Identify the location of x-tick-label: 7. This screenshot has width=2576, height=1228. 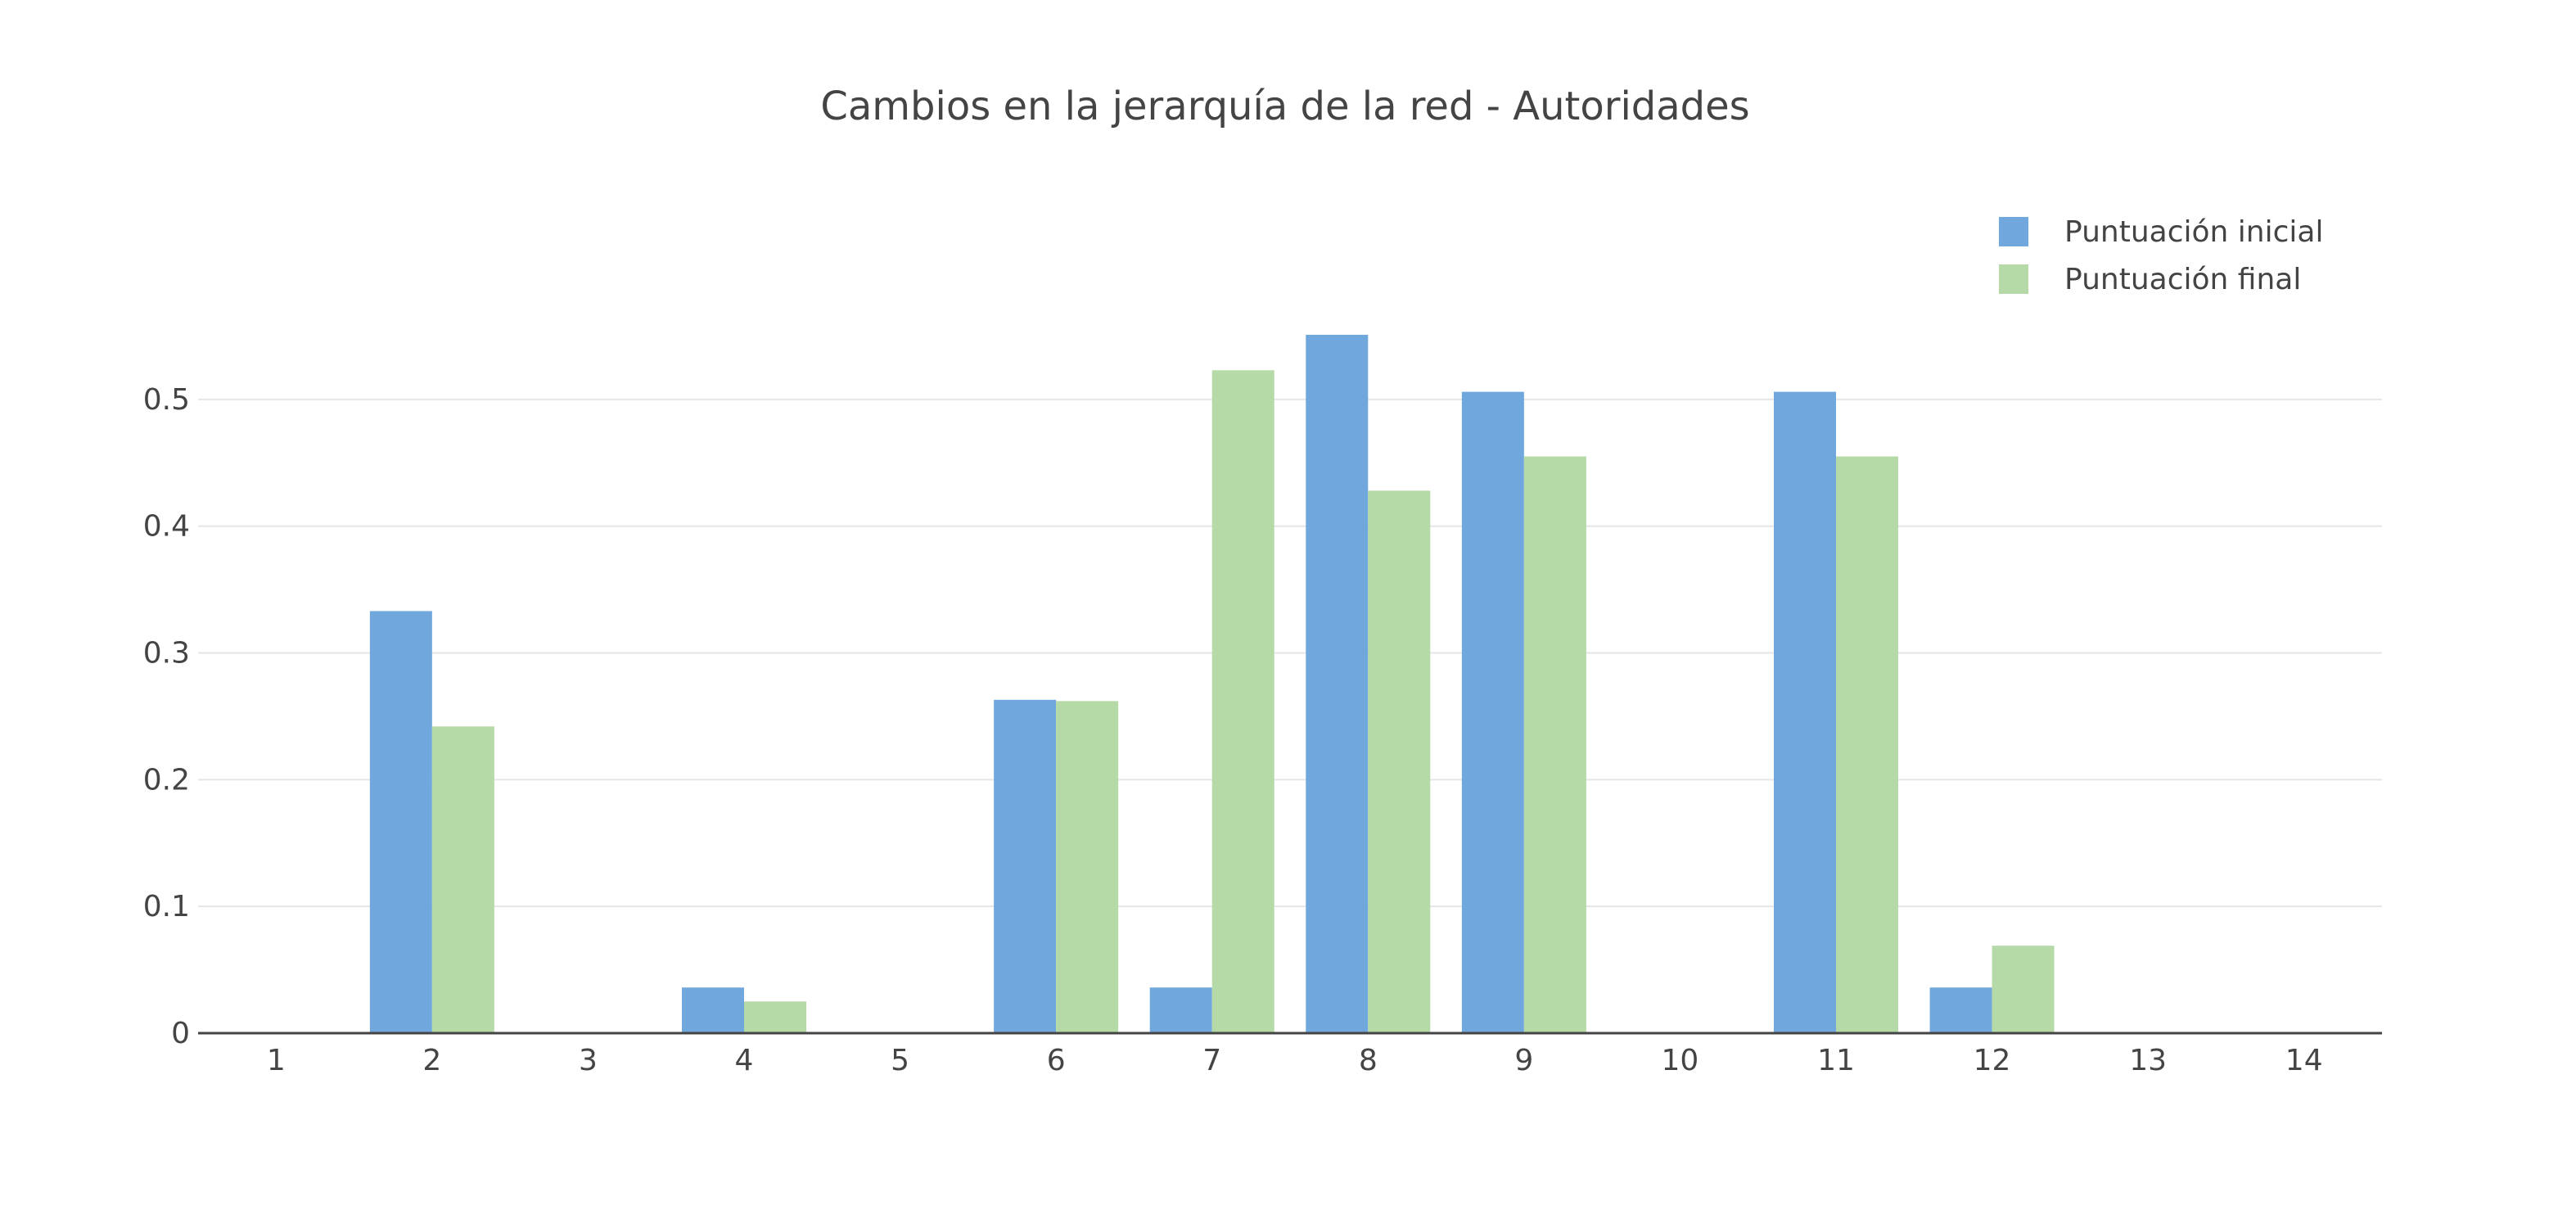
(1211, 1060).